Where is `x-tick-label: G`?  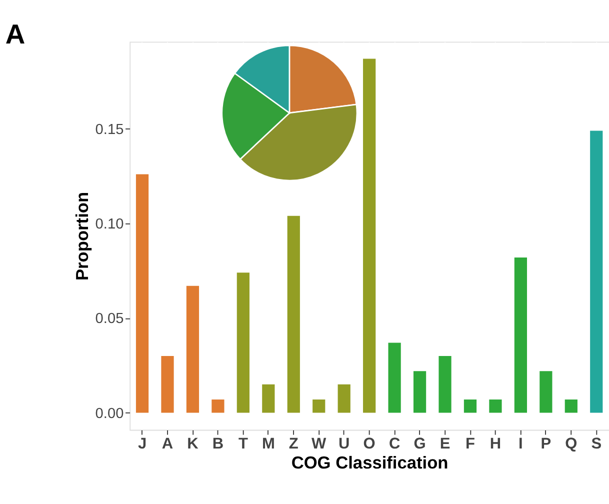
x-tick-label: G is located at coordinates (420, 444).